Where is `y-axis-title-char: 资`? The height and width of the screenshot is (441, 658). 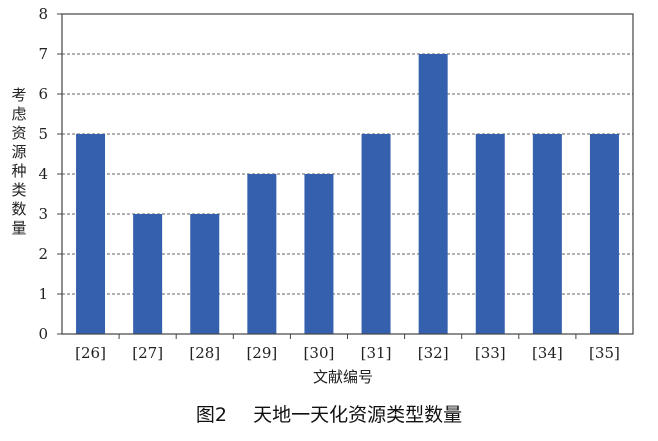 y-axis-title-char: 资 is located at coordinates (18, 133).